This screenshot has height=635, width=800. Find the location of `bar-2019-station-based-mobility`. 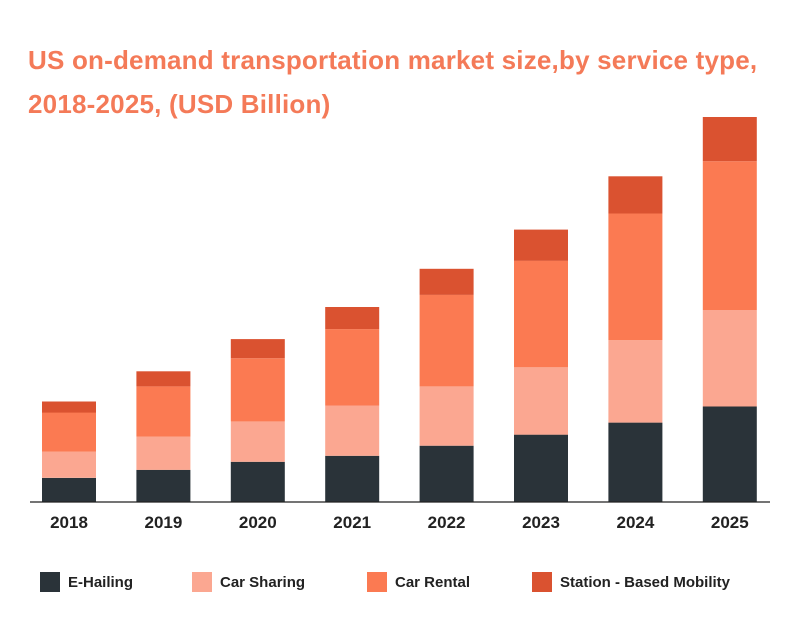

bar-2019-station-based-mobility is located at coordinates (163, 379).